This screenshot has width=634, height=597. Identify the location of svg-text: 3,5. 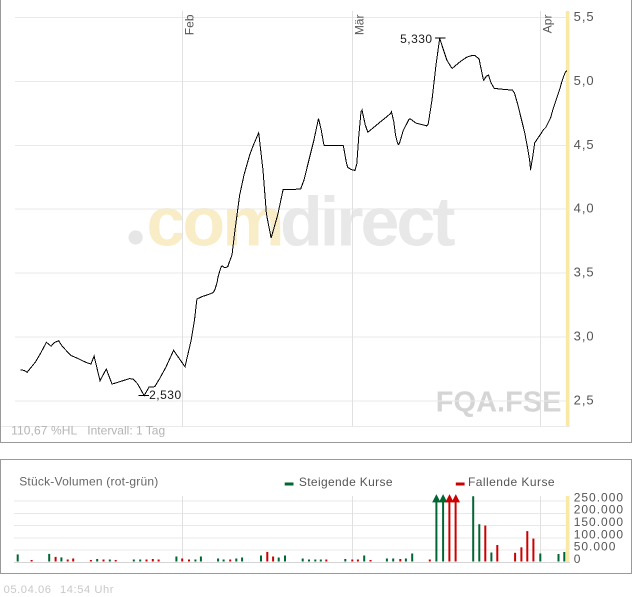
(584, 272).